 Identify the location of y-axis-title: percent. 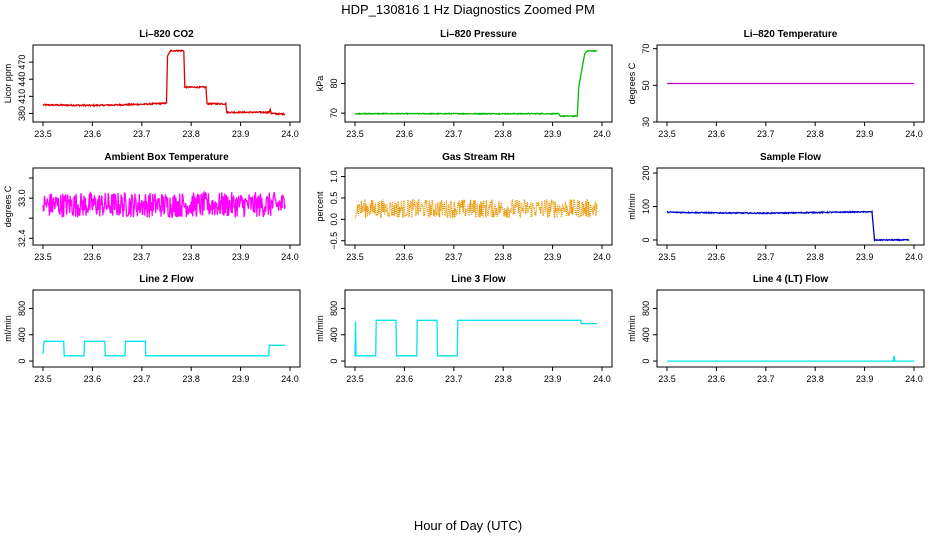
(320, 206).